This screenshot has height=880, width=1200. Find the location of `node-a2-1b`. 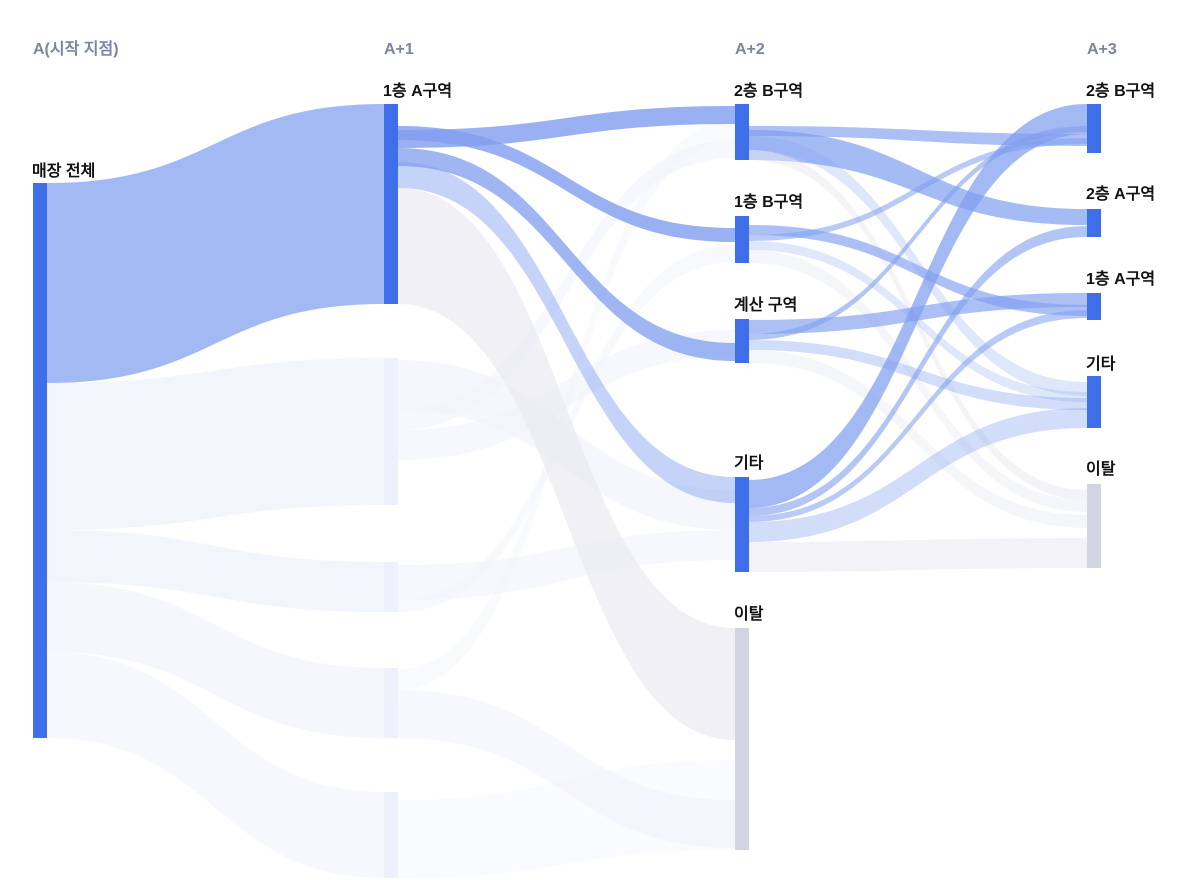

node-a2-1b is located at coordinates (742, 239).